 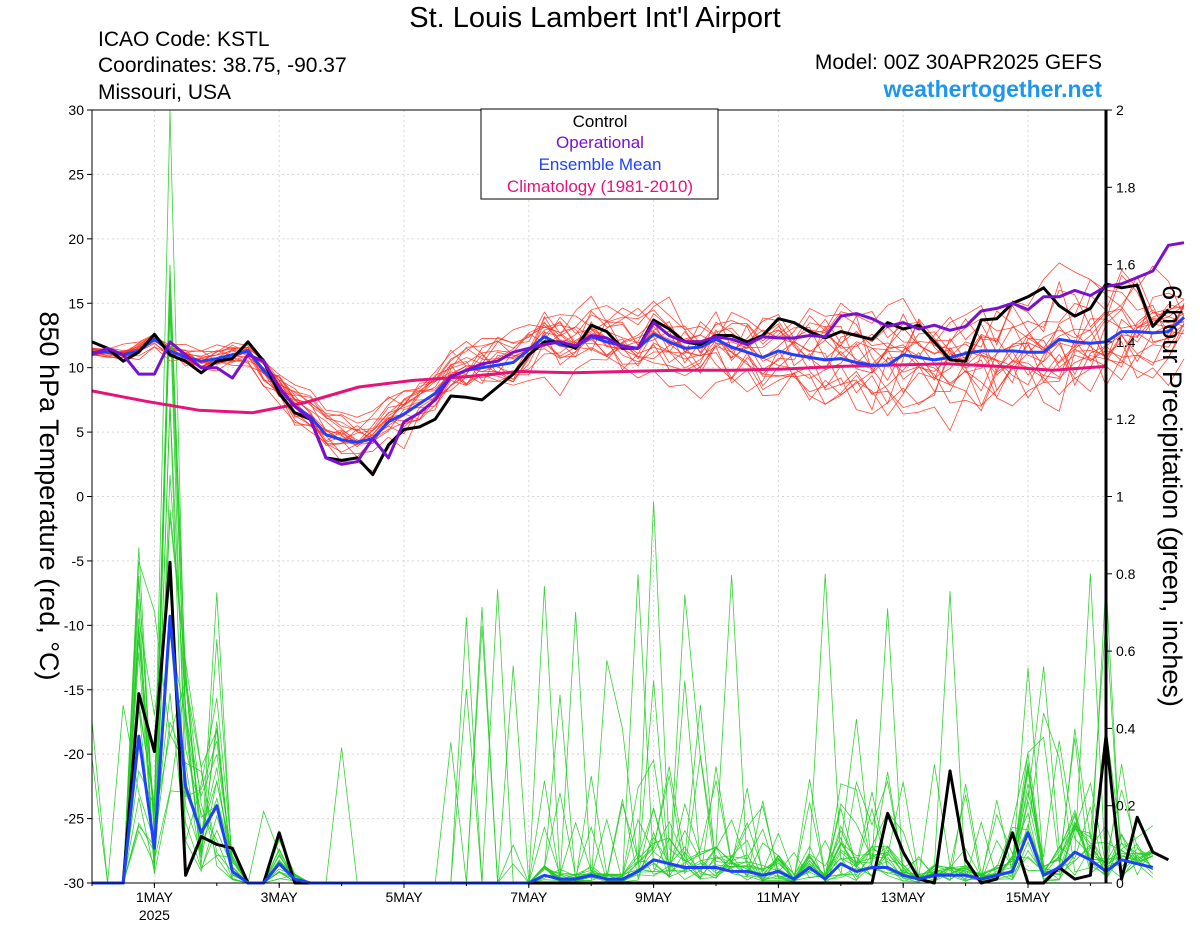 I want to click on left-tick-label: -30, so click(x=74, y=883).